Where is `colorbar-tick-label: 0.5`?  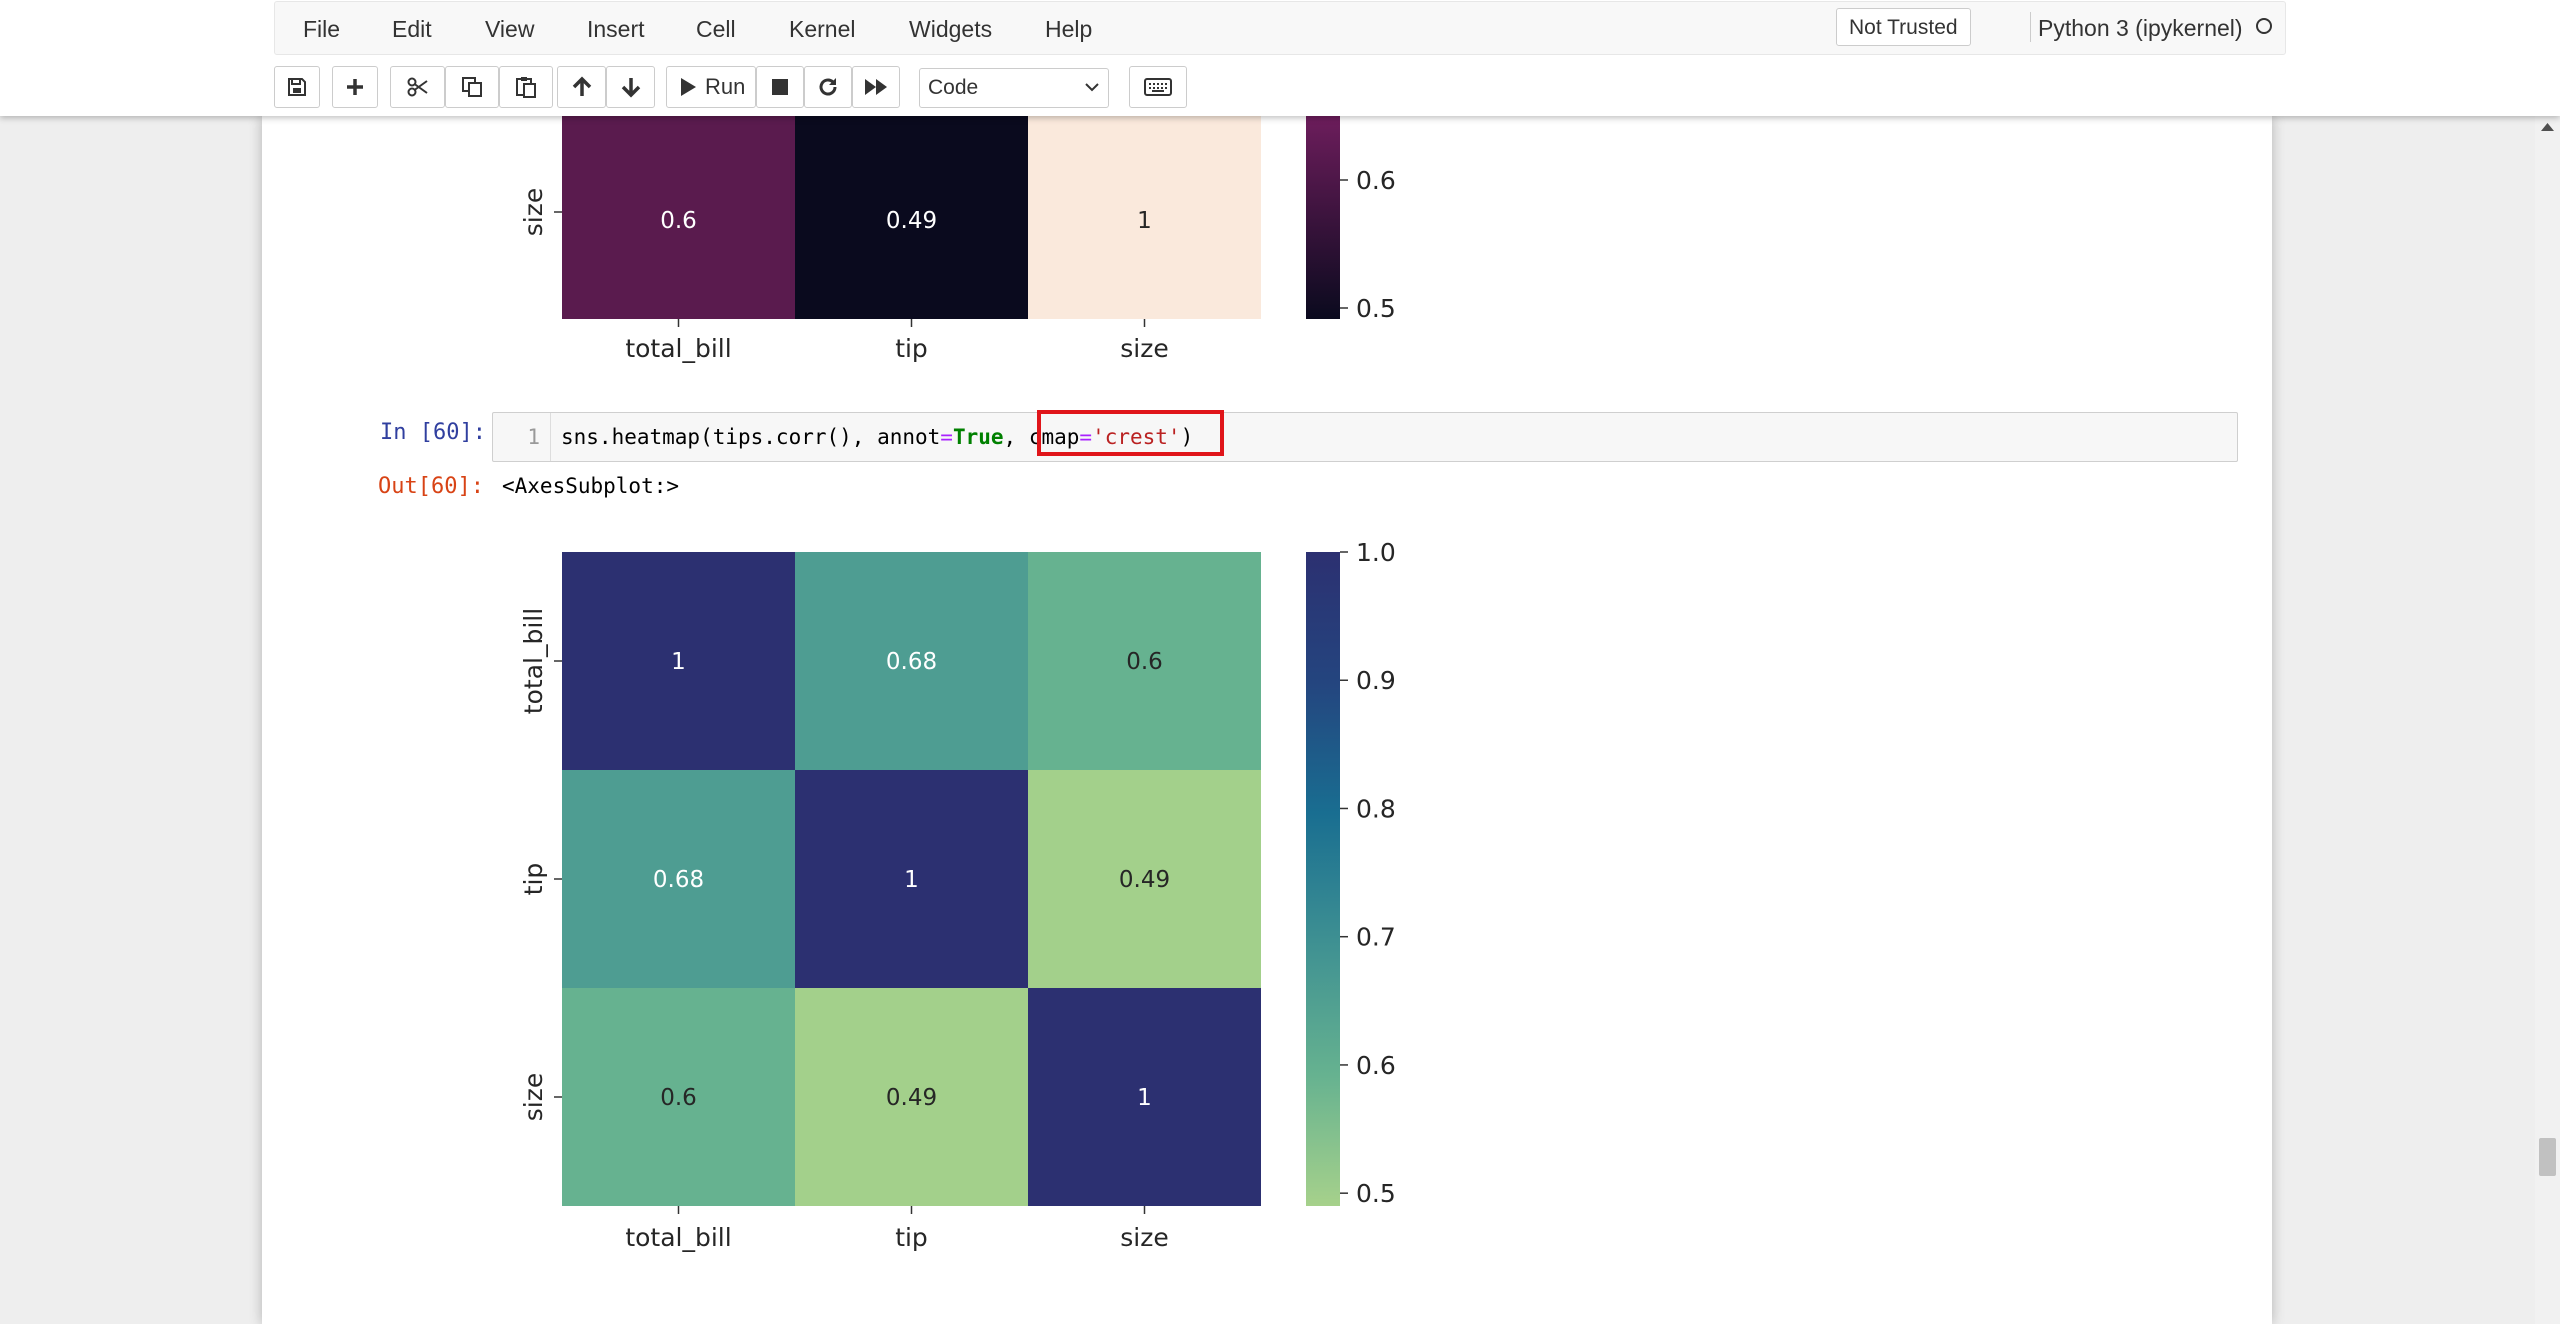
colorbar-tick-label: 0.5 is located at coordinates (1376, 308).